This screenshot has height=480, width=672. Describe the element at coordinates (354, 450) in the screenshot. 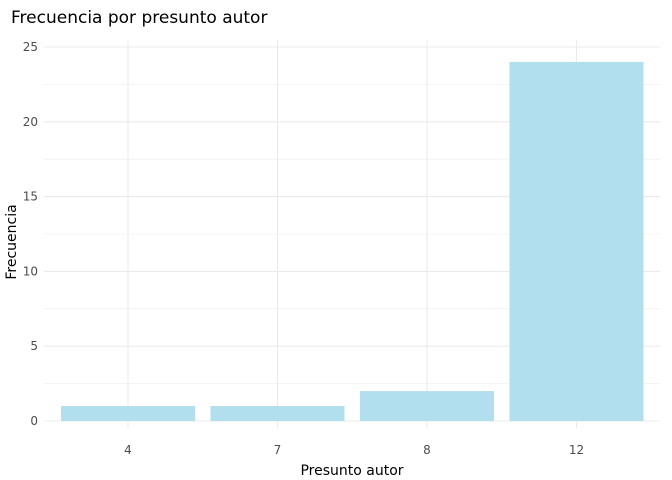

I see `x-tick-labels: 4 7 8 12` at that location.